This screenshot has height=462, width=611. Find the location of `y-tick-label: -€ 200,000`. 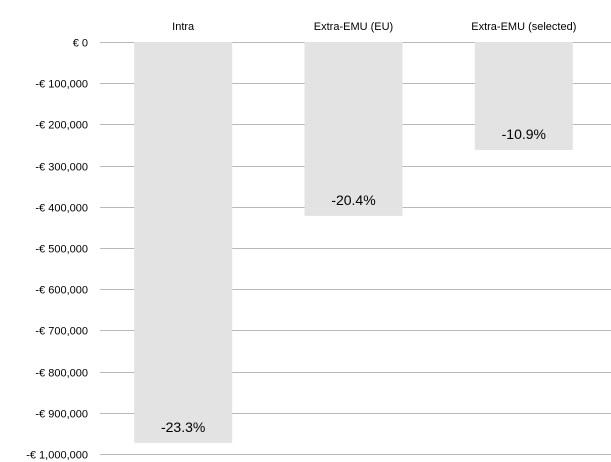

y-tick-label: -€ 200,000 is located at coordinates (61, 126).